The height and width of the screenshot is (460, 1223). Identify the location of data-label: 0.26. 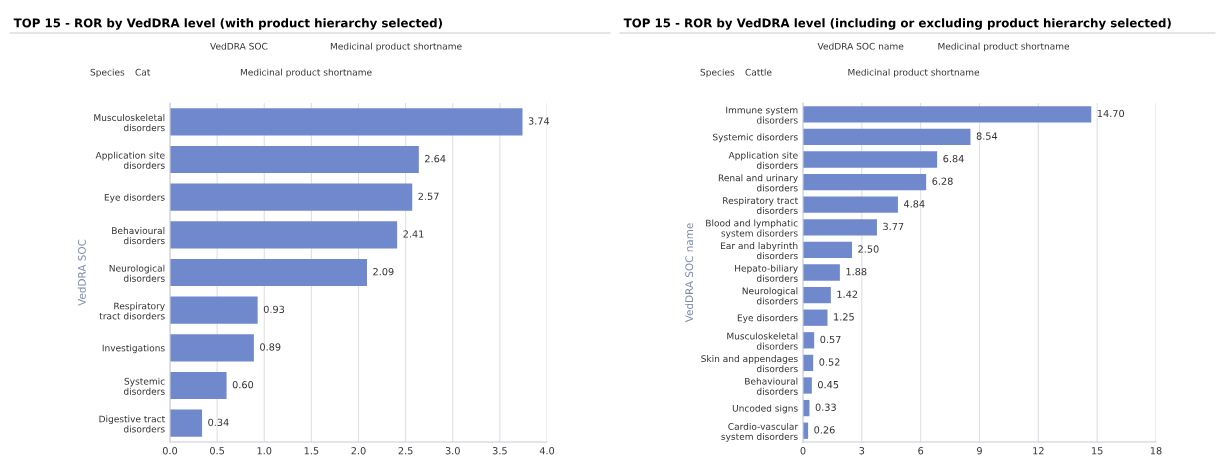
(824, 430).